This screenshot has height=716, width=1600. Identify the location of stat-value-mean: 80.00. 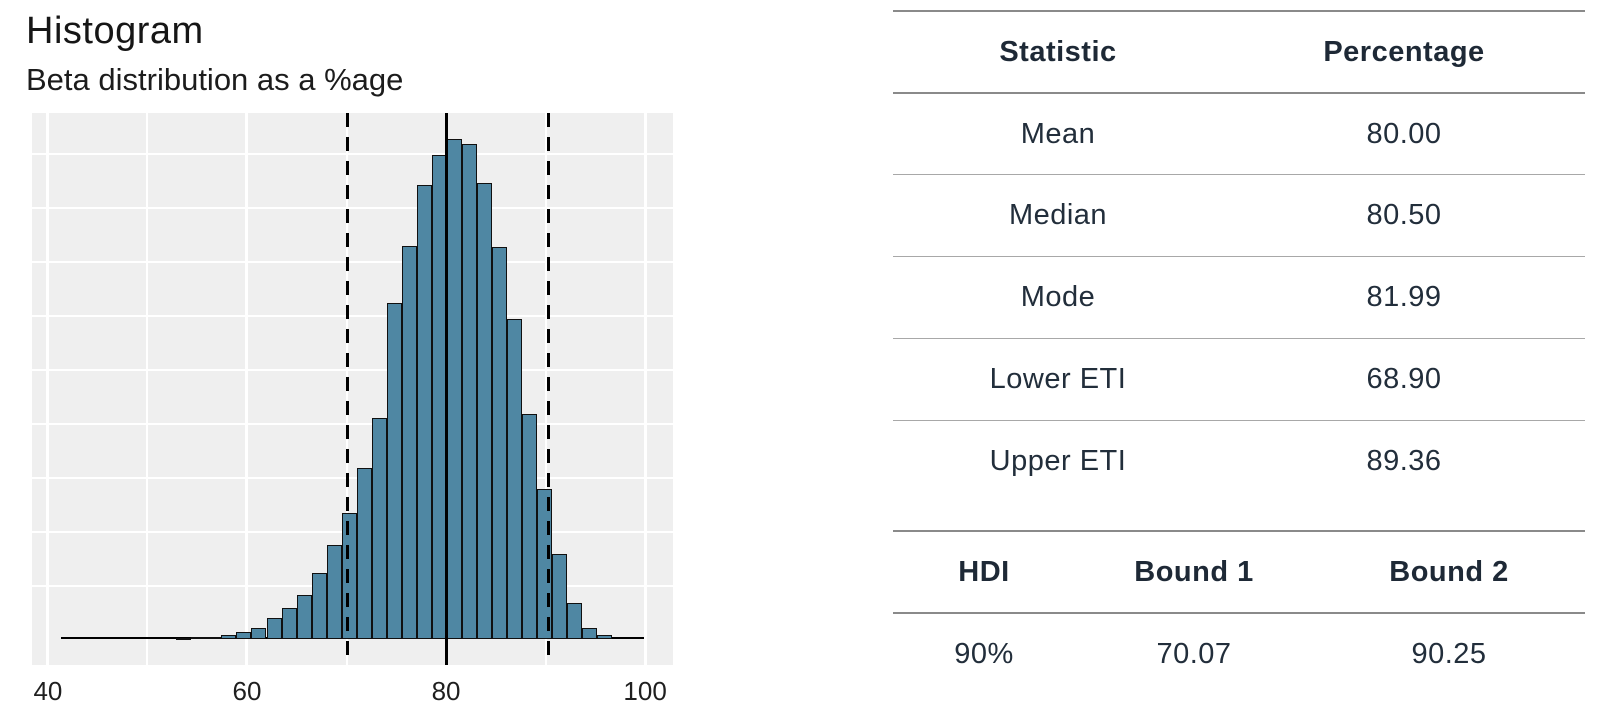
(1404, 133).